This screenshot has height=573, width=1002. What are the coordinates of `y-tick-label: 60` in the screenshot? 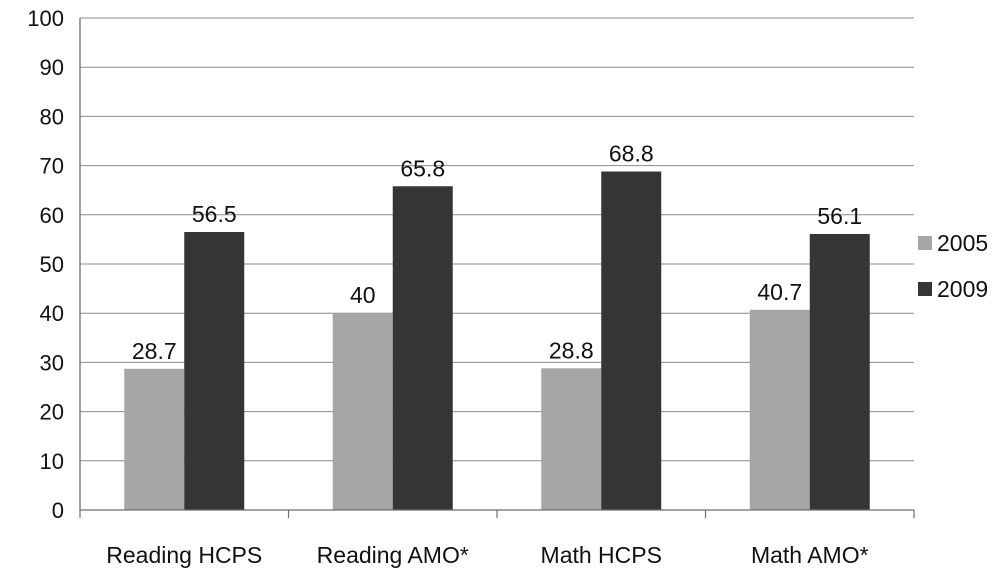 It's located at (52, 215).